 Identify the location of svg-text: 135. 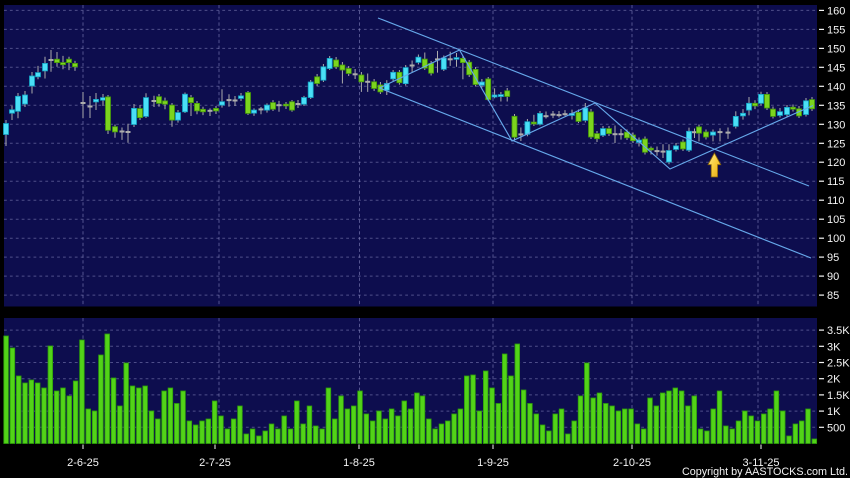
(836, 106).